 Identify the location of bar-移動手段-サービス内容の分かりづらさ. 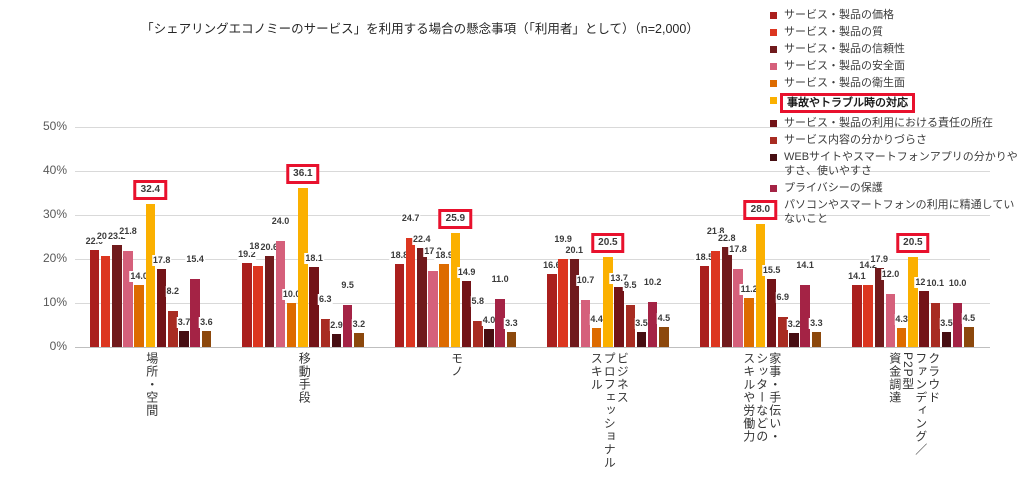
(325, 333).